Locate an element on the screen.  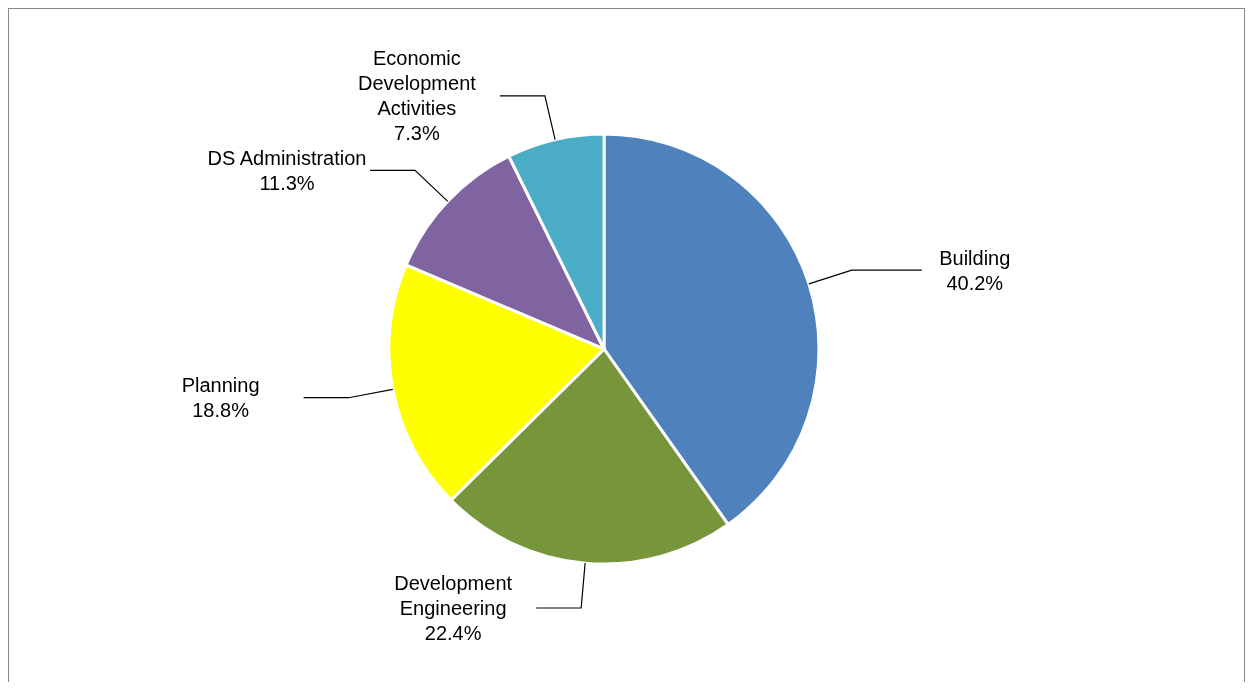
data-label: 40.2% is located at coordinates (975, 282).